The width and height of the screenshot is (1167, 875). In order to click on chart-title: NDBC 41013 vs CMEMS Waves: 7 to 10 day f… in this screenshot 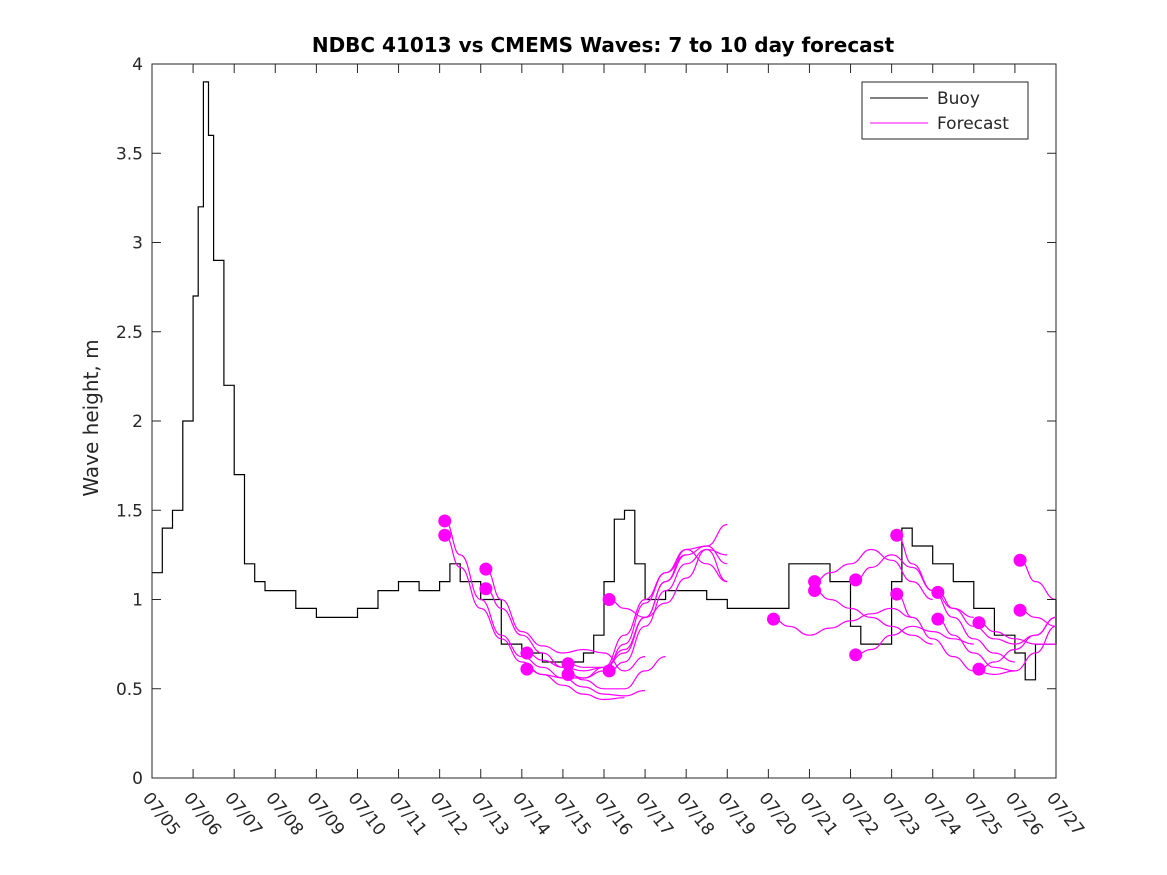, I will do `click(603, 45)`.